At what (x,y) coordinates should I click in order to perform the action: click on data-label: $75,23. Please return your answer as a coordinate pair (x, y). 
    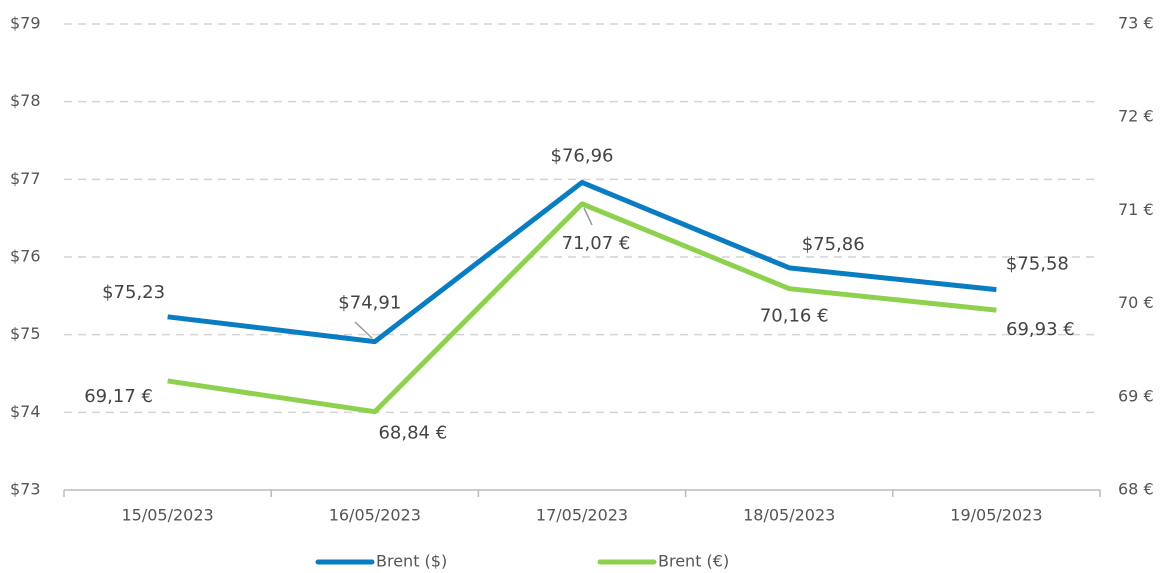
    Looking at the image, I should click on (133, 292).